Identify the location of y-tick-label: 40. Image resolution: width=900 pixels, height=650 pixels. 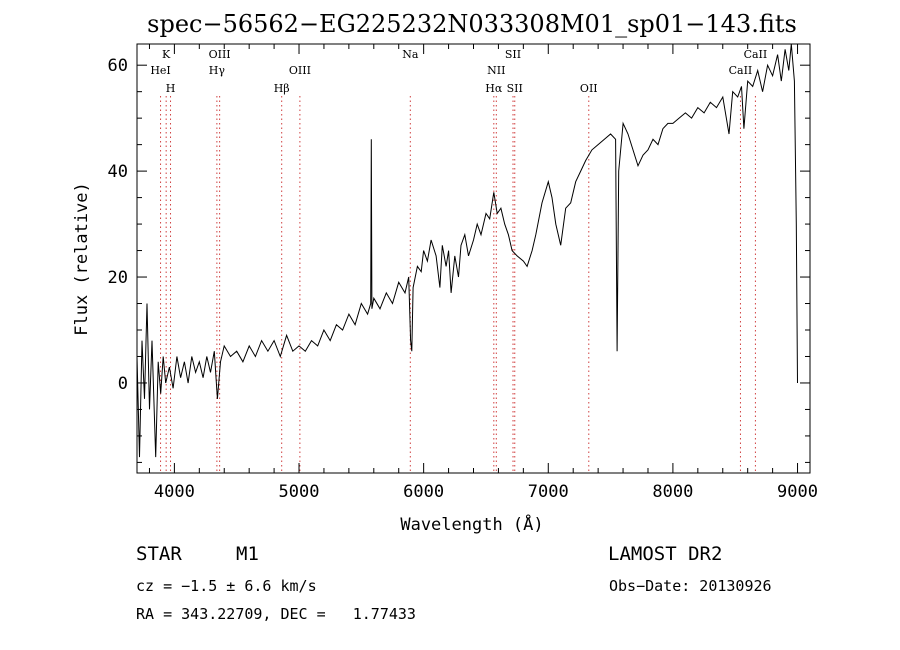
(118, 172).